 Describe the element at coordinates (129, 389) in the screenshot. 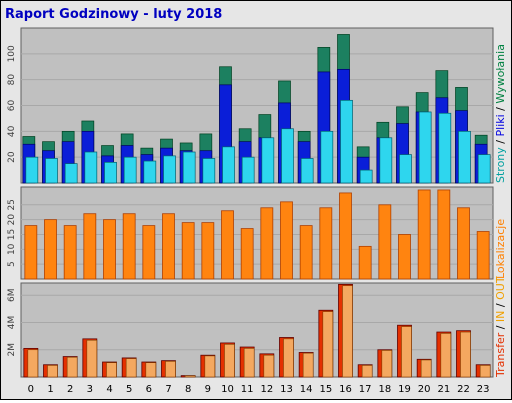

I see `x-tick-label: 5` at that location.